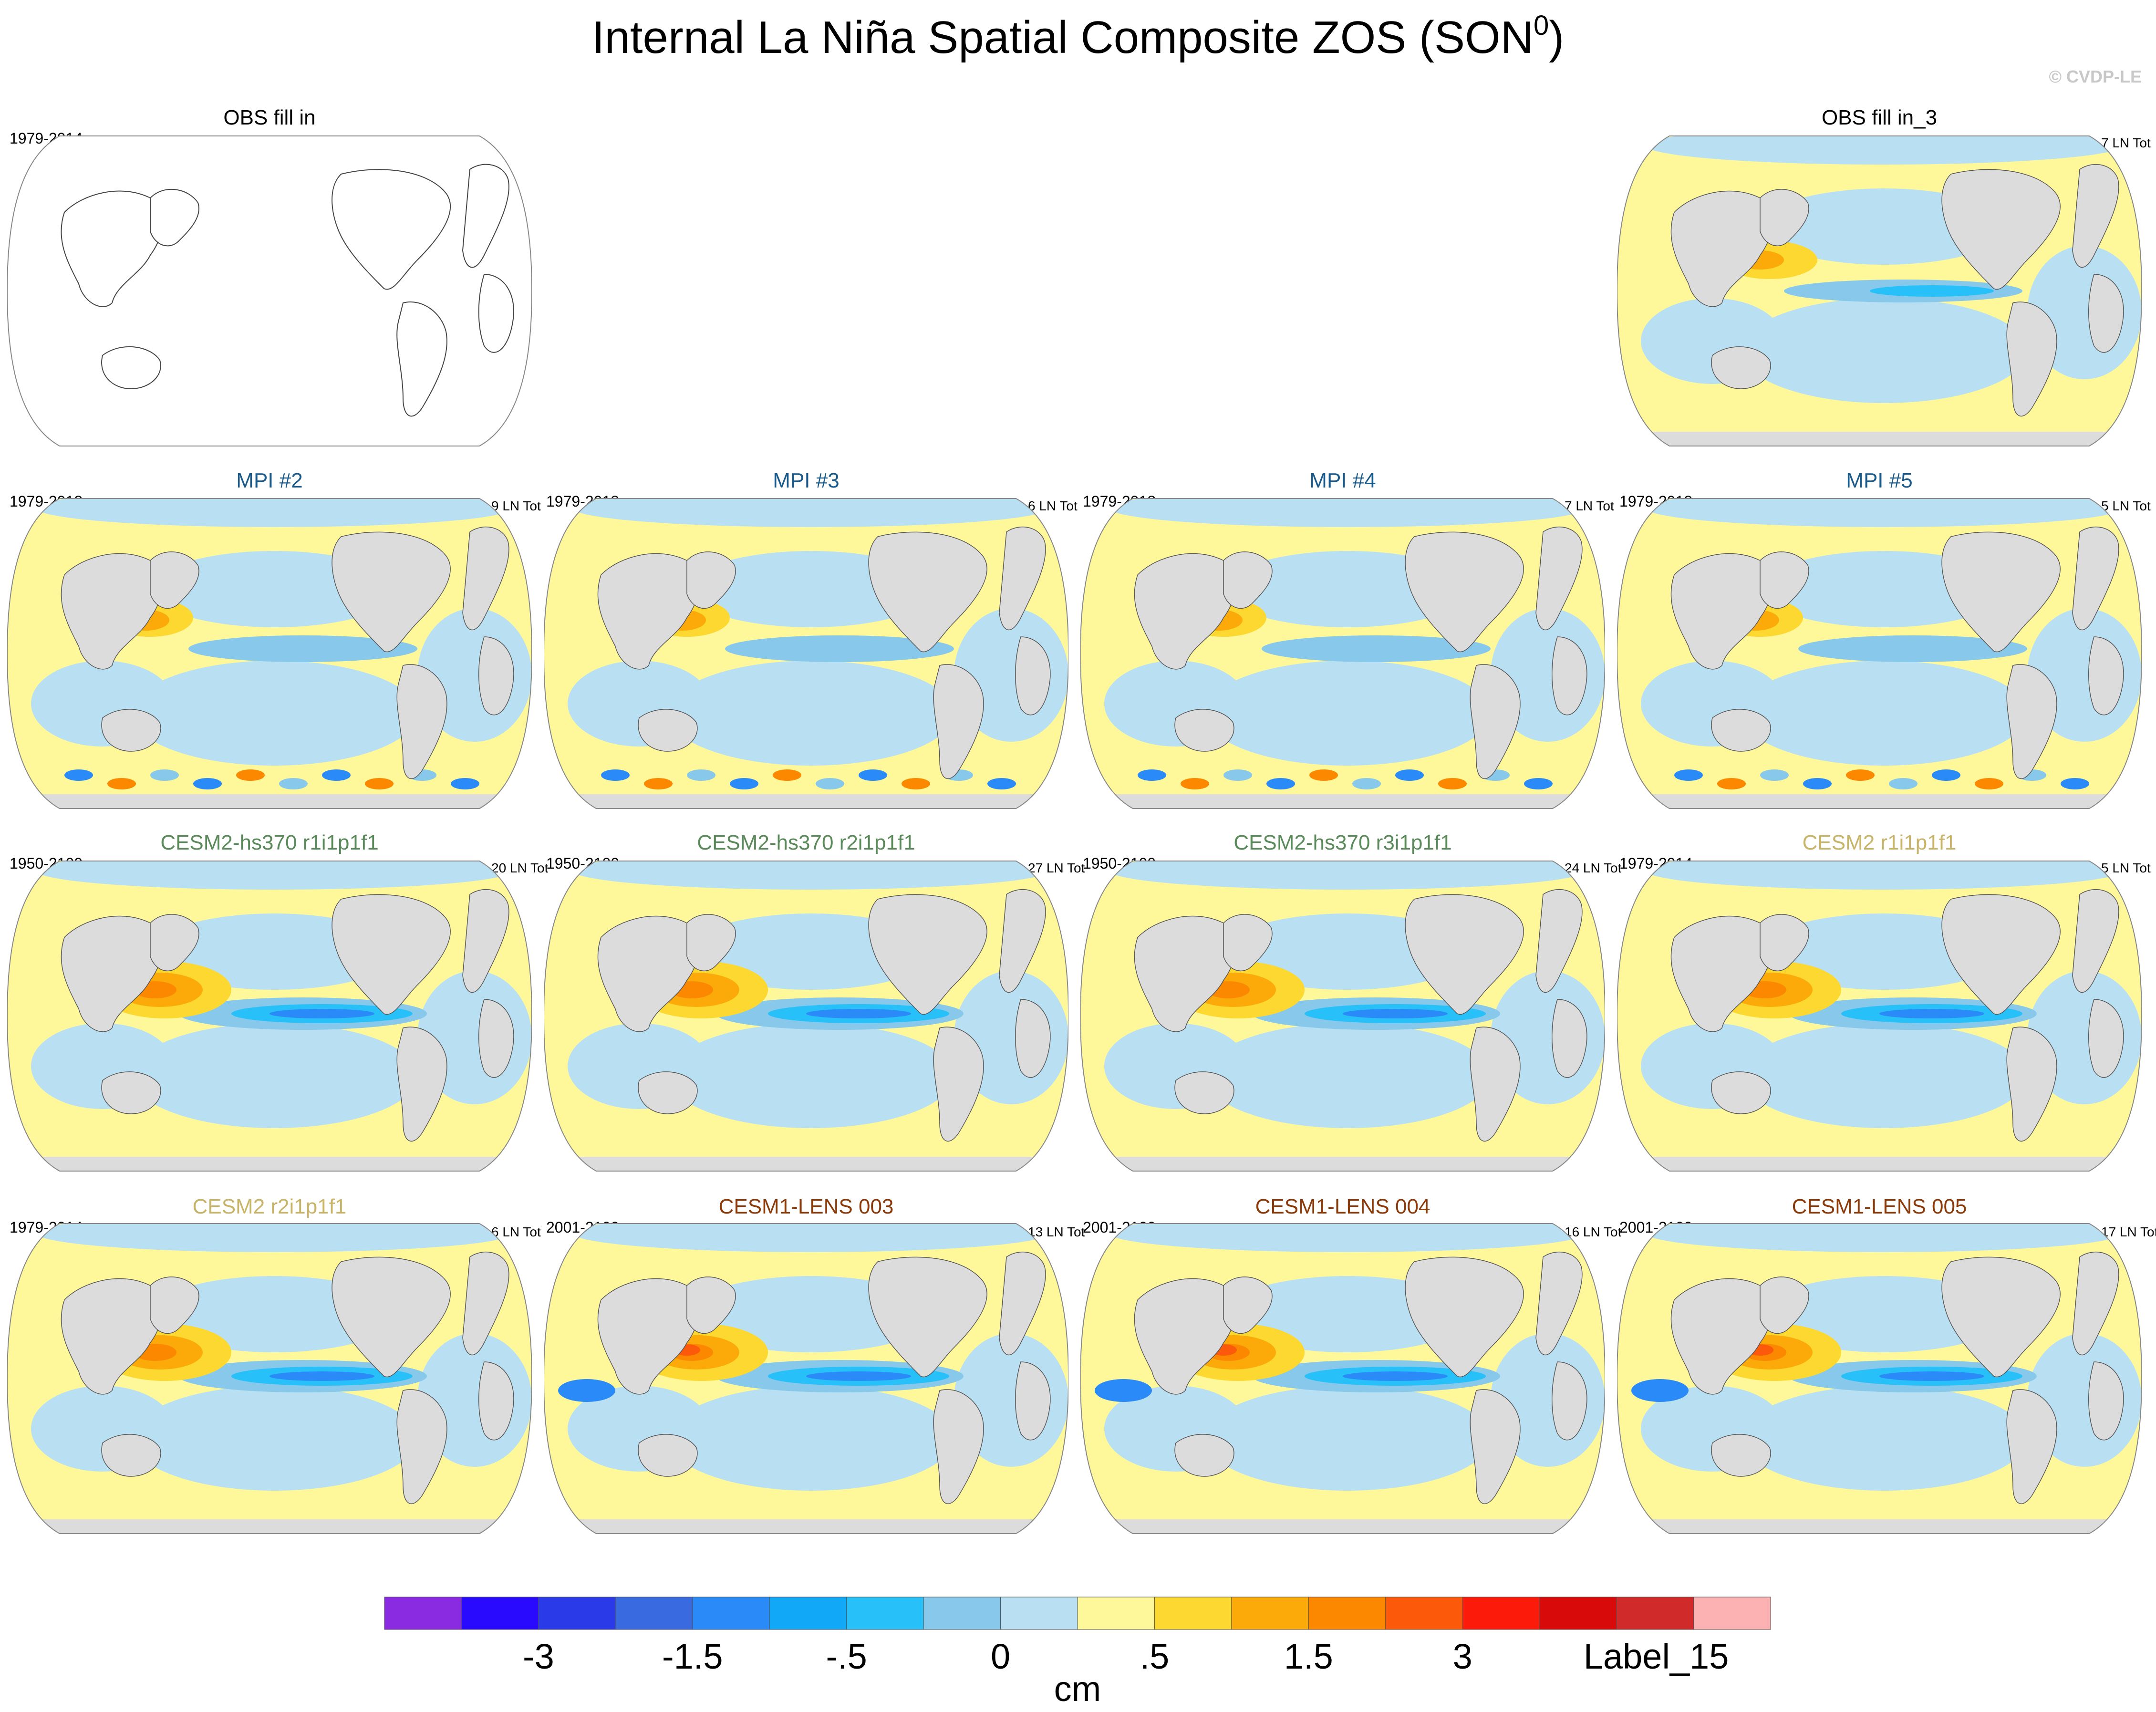 This screenshot has width=2156, height=1712. Describe the element at coordinates (2095, 77) in the screenshot. I see `copyright-label: © CVDP-LE` at that location.